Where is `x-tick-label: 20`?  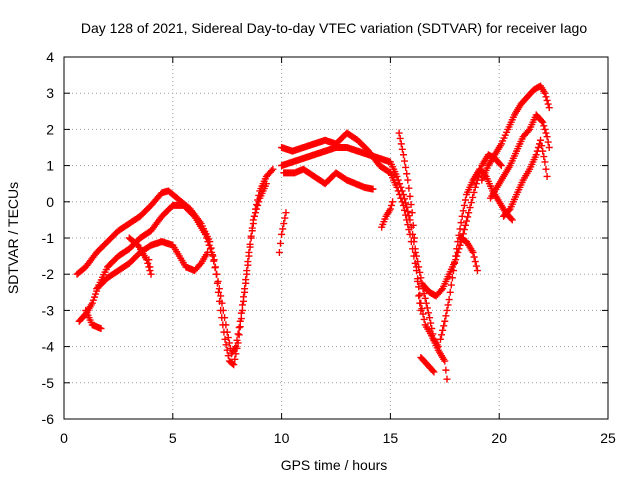
x-tick-label: 20 is located at coordinates (499, 438).